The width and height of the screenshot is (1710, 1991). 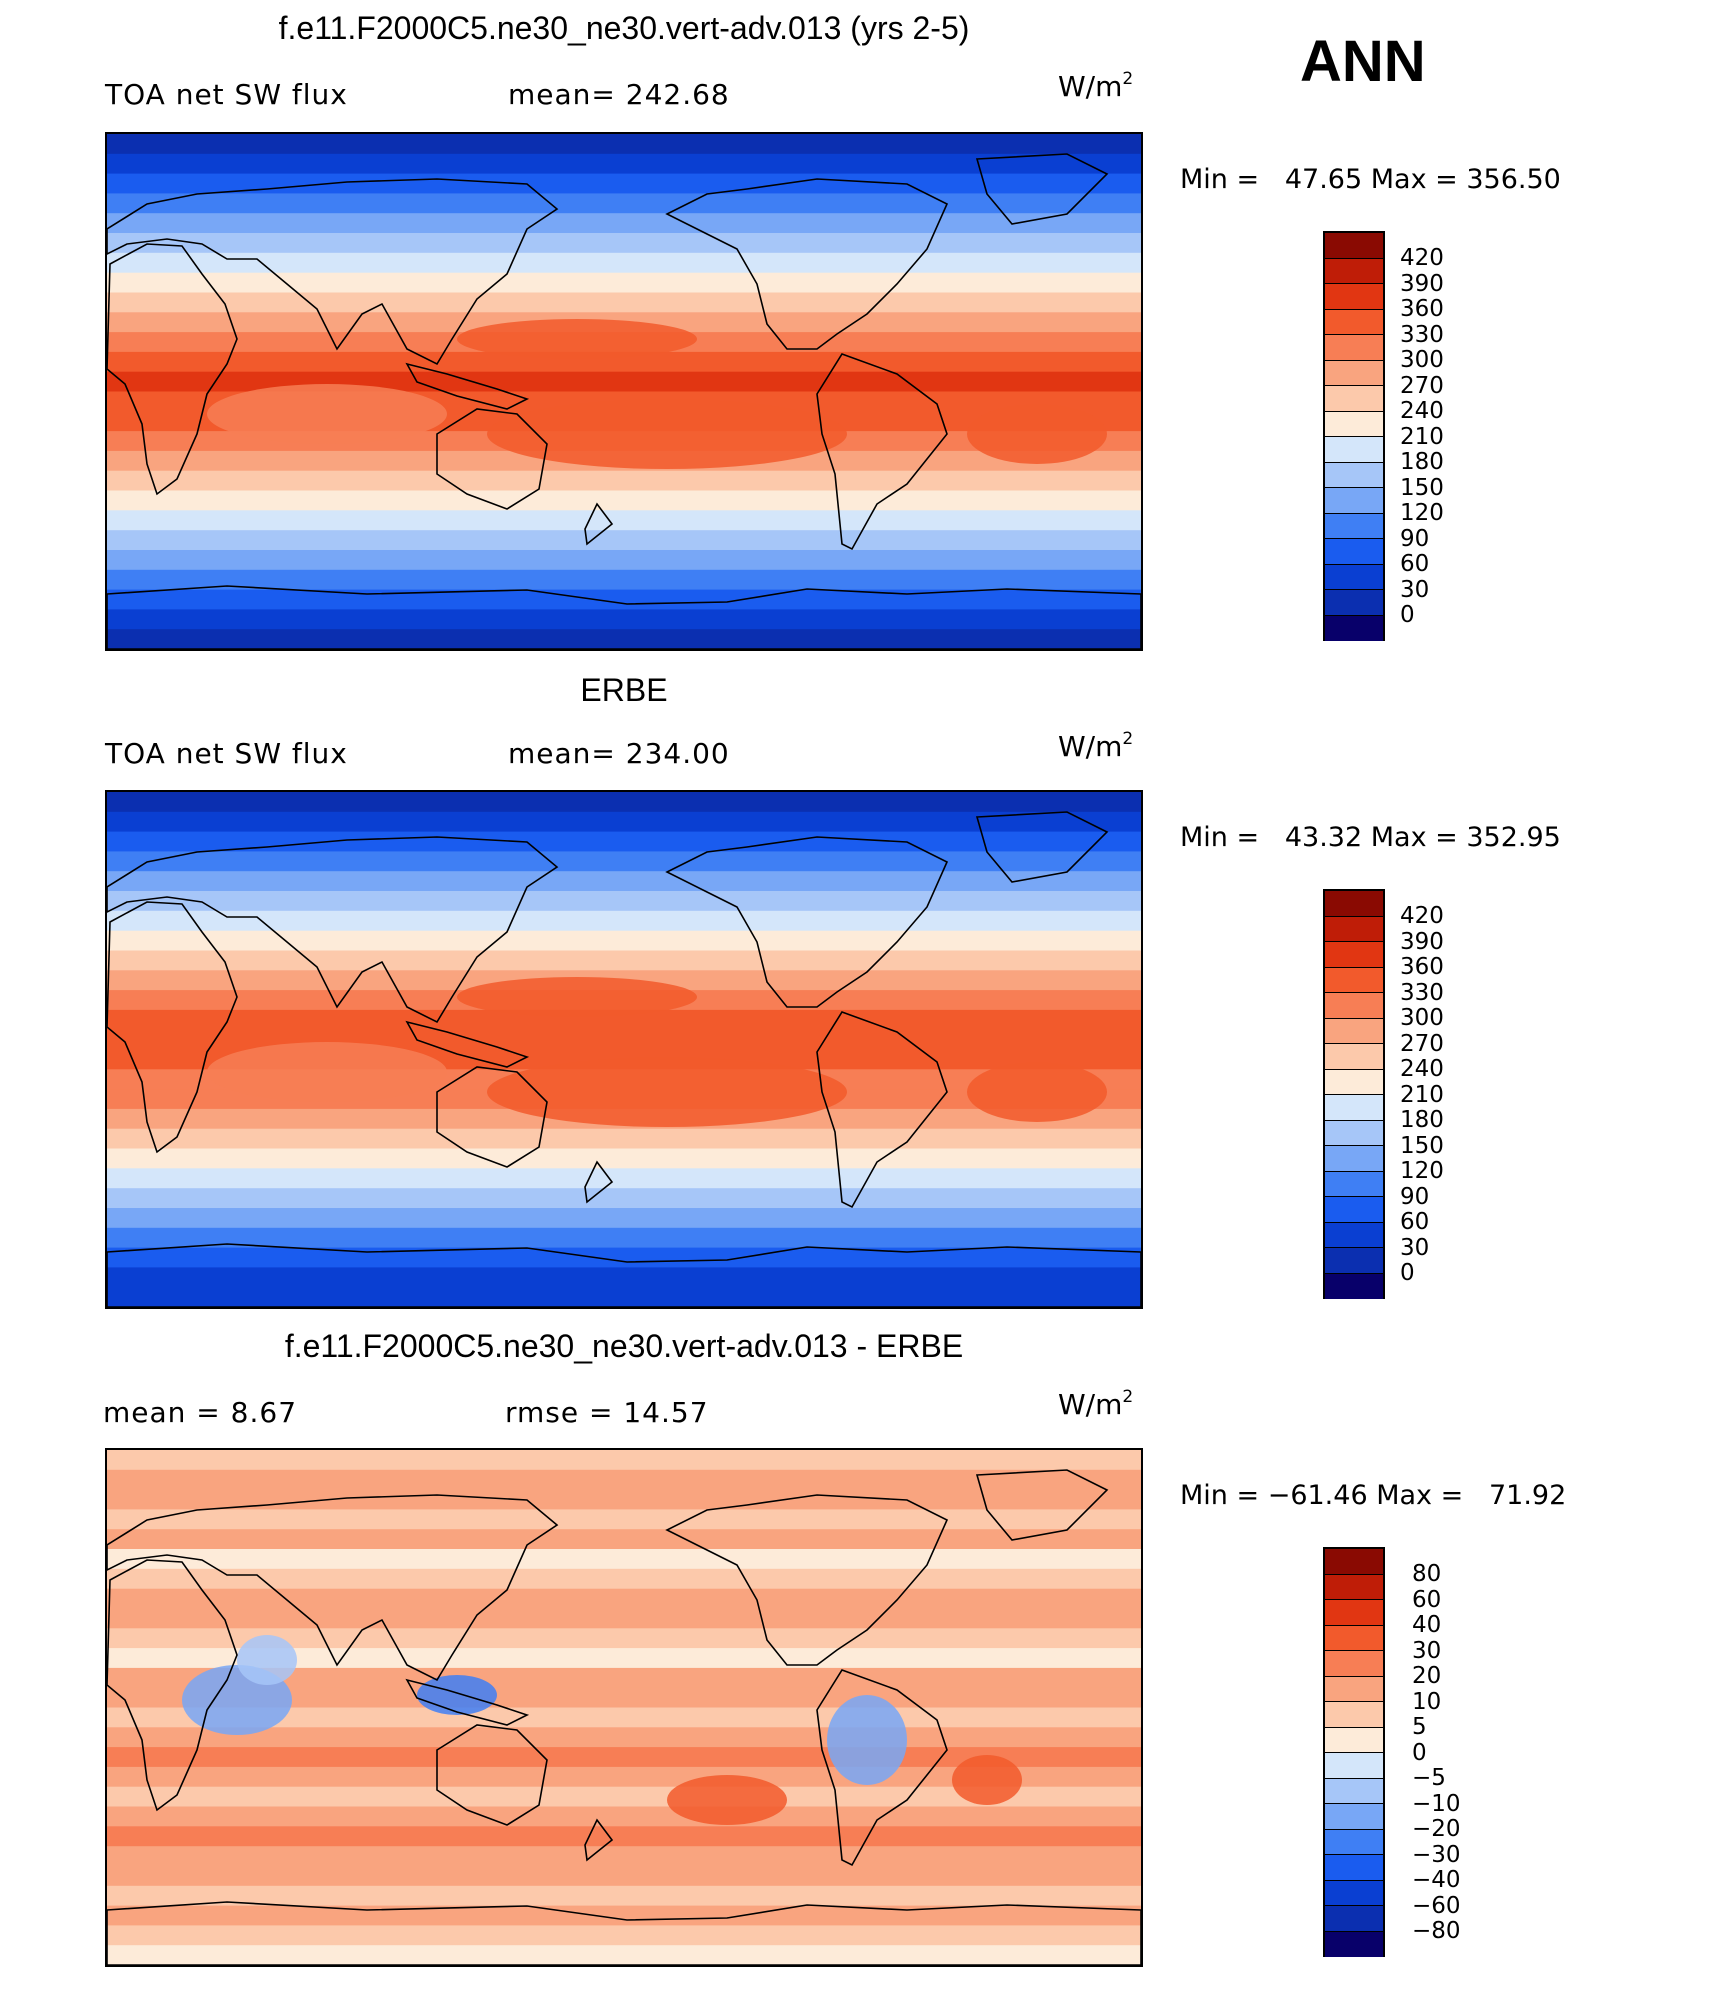 I want to click on colorbar-tick-label: 330, so click(x=1422, y=334).